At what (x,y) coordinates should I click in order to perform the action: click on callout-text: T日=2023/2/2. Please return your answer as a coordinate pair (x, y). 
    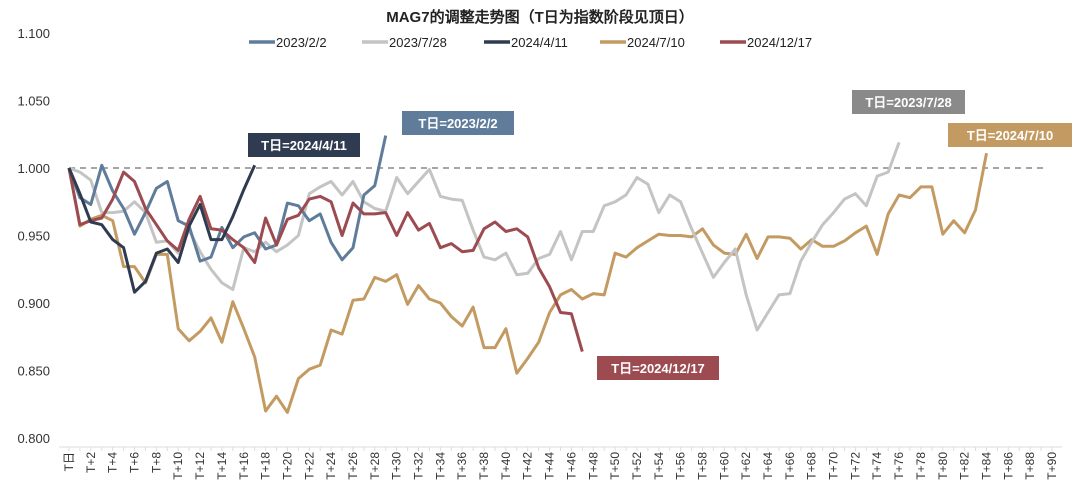
    Looking at the image, I should click on (457, 123).